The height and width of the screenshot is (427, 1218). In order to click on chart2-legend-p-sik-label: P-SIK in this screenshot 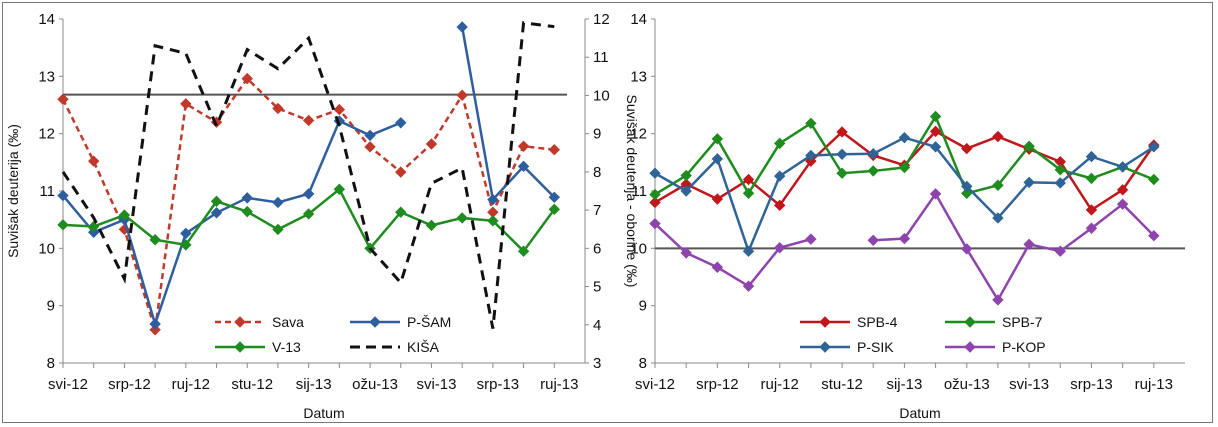, I will do `click(875, 347)`.